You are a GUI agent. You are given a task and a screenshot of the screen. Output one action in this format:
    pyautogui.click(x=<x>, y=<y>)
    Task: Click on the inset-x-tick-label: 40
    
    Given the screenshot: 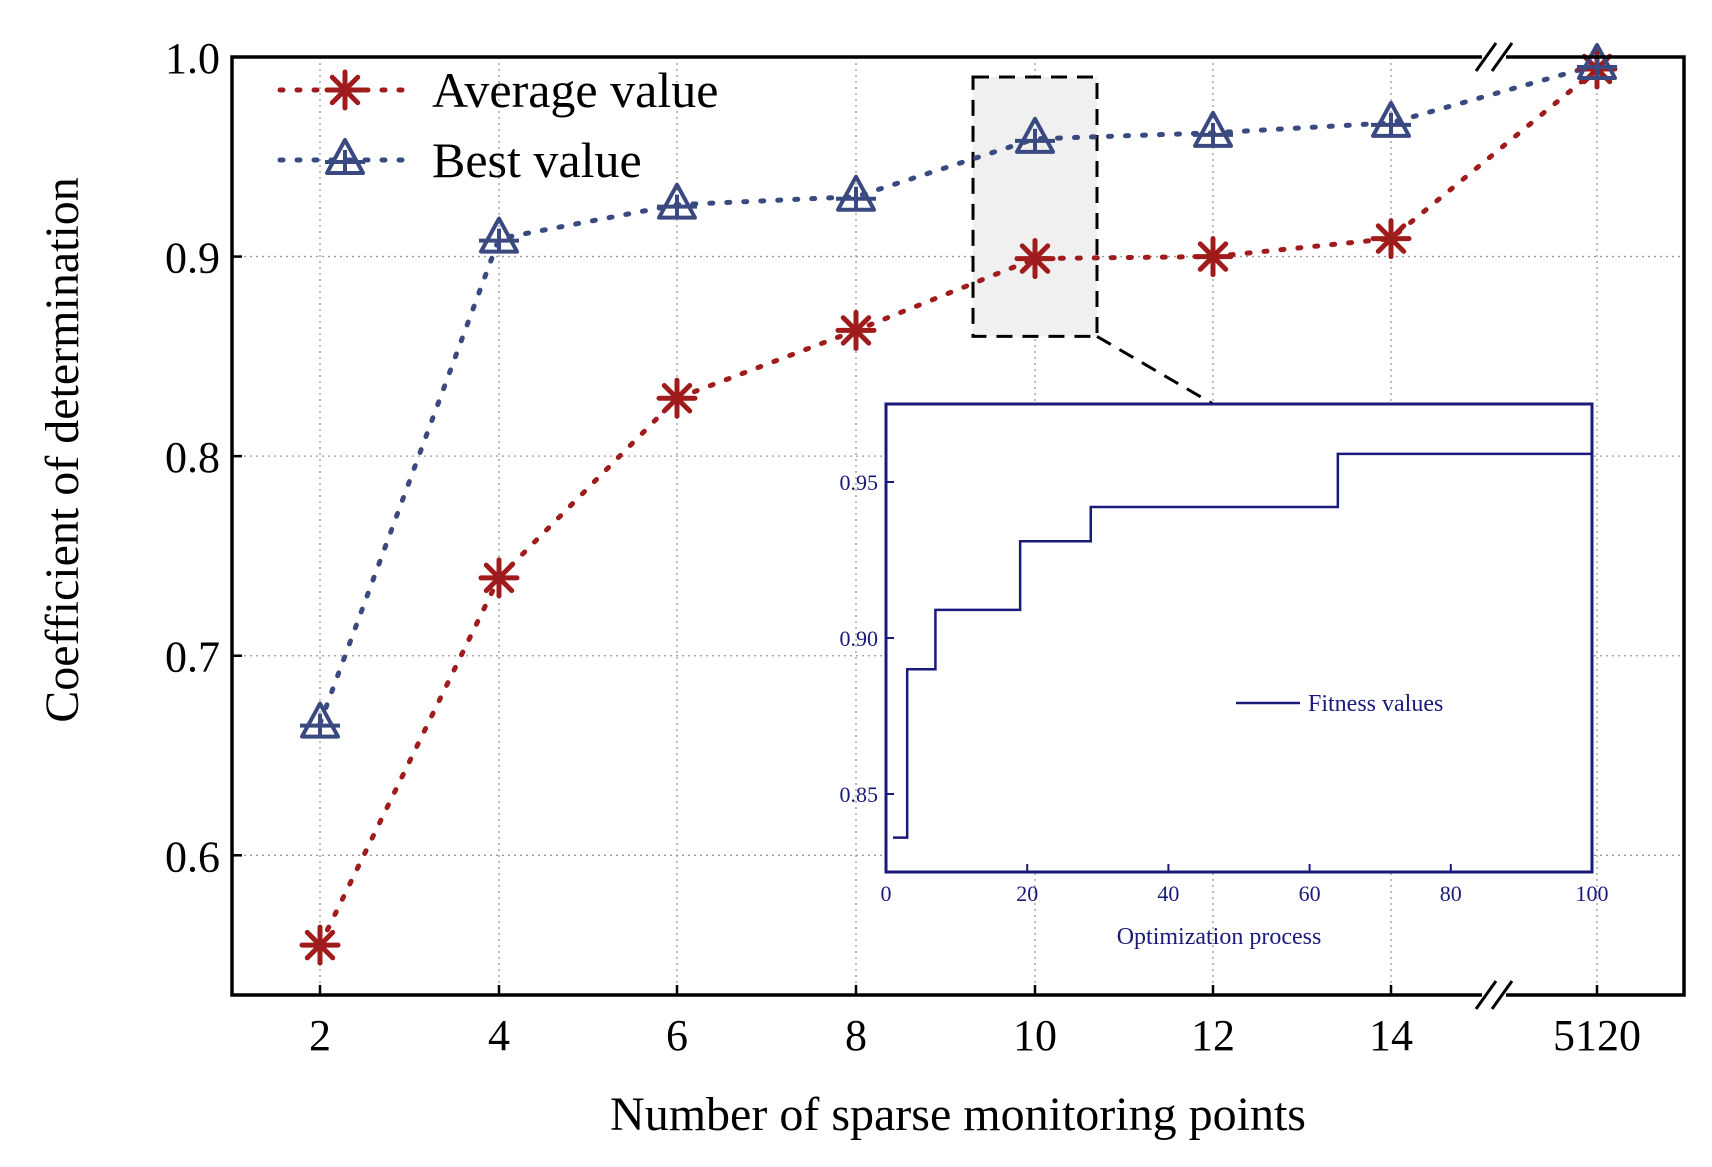 What is the action you would take?
    pyautogui.click(x=1168, y=893)
    